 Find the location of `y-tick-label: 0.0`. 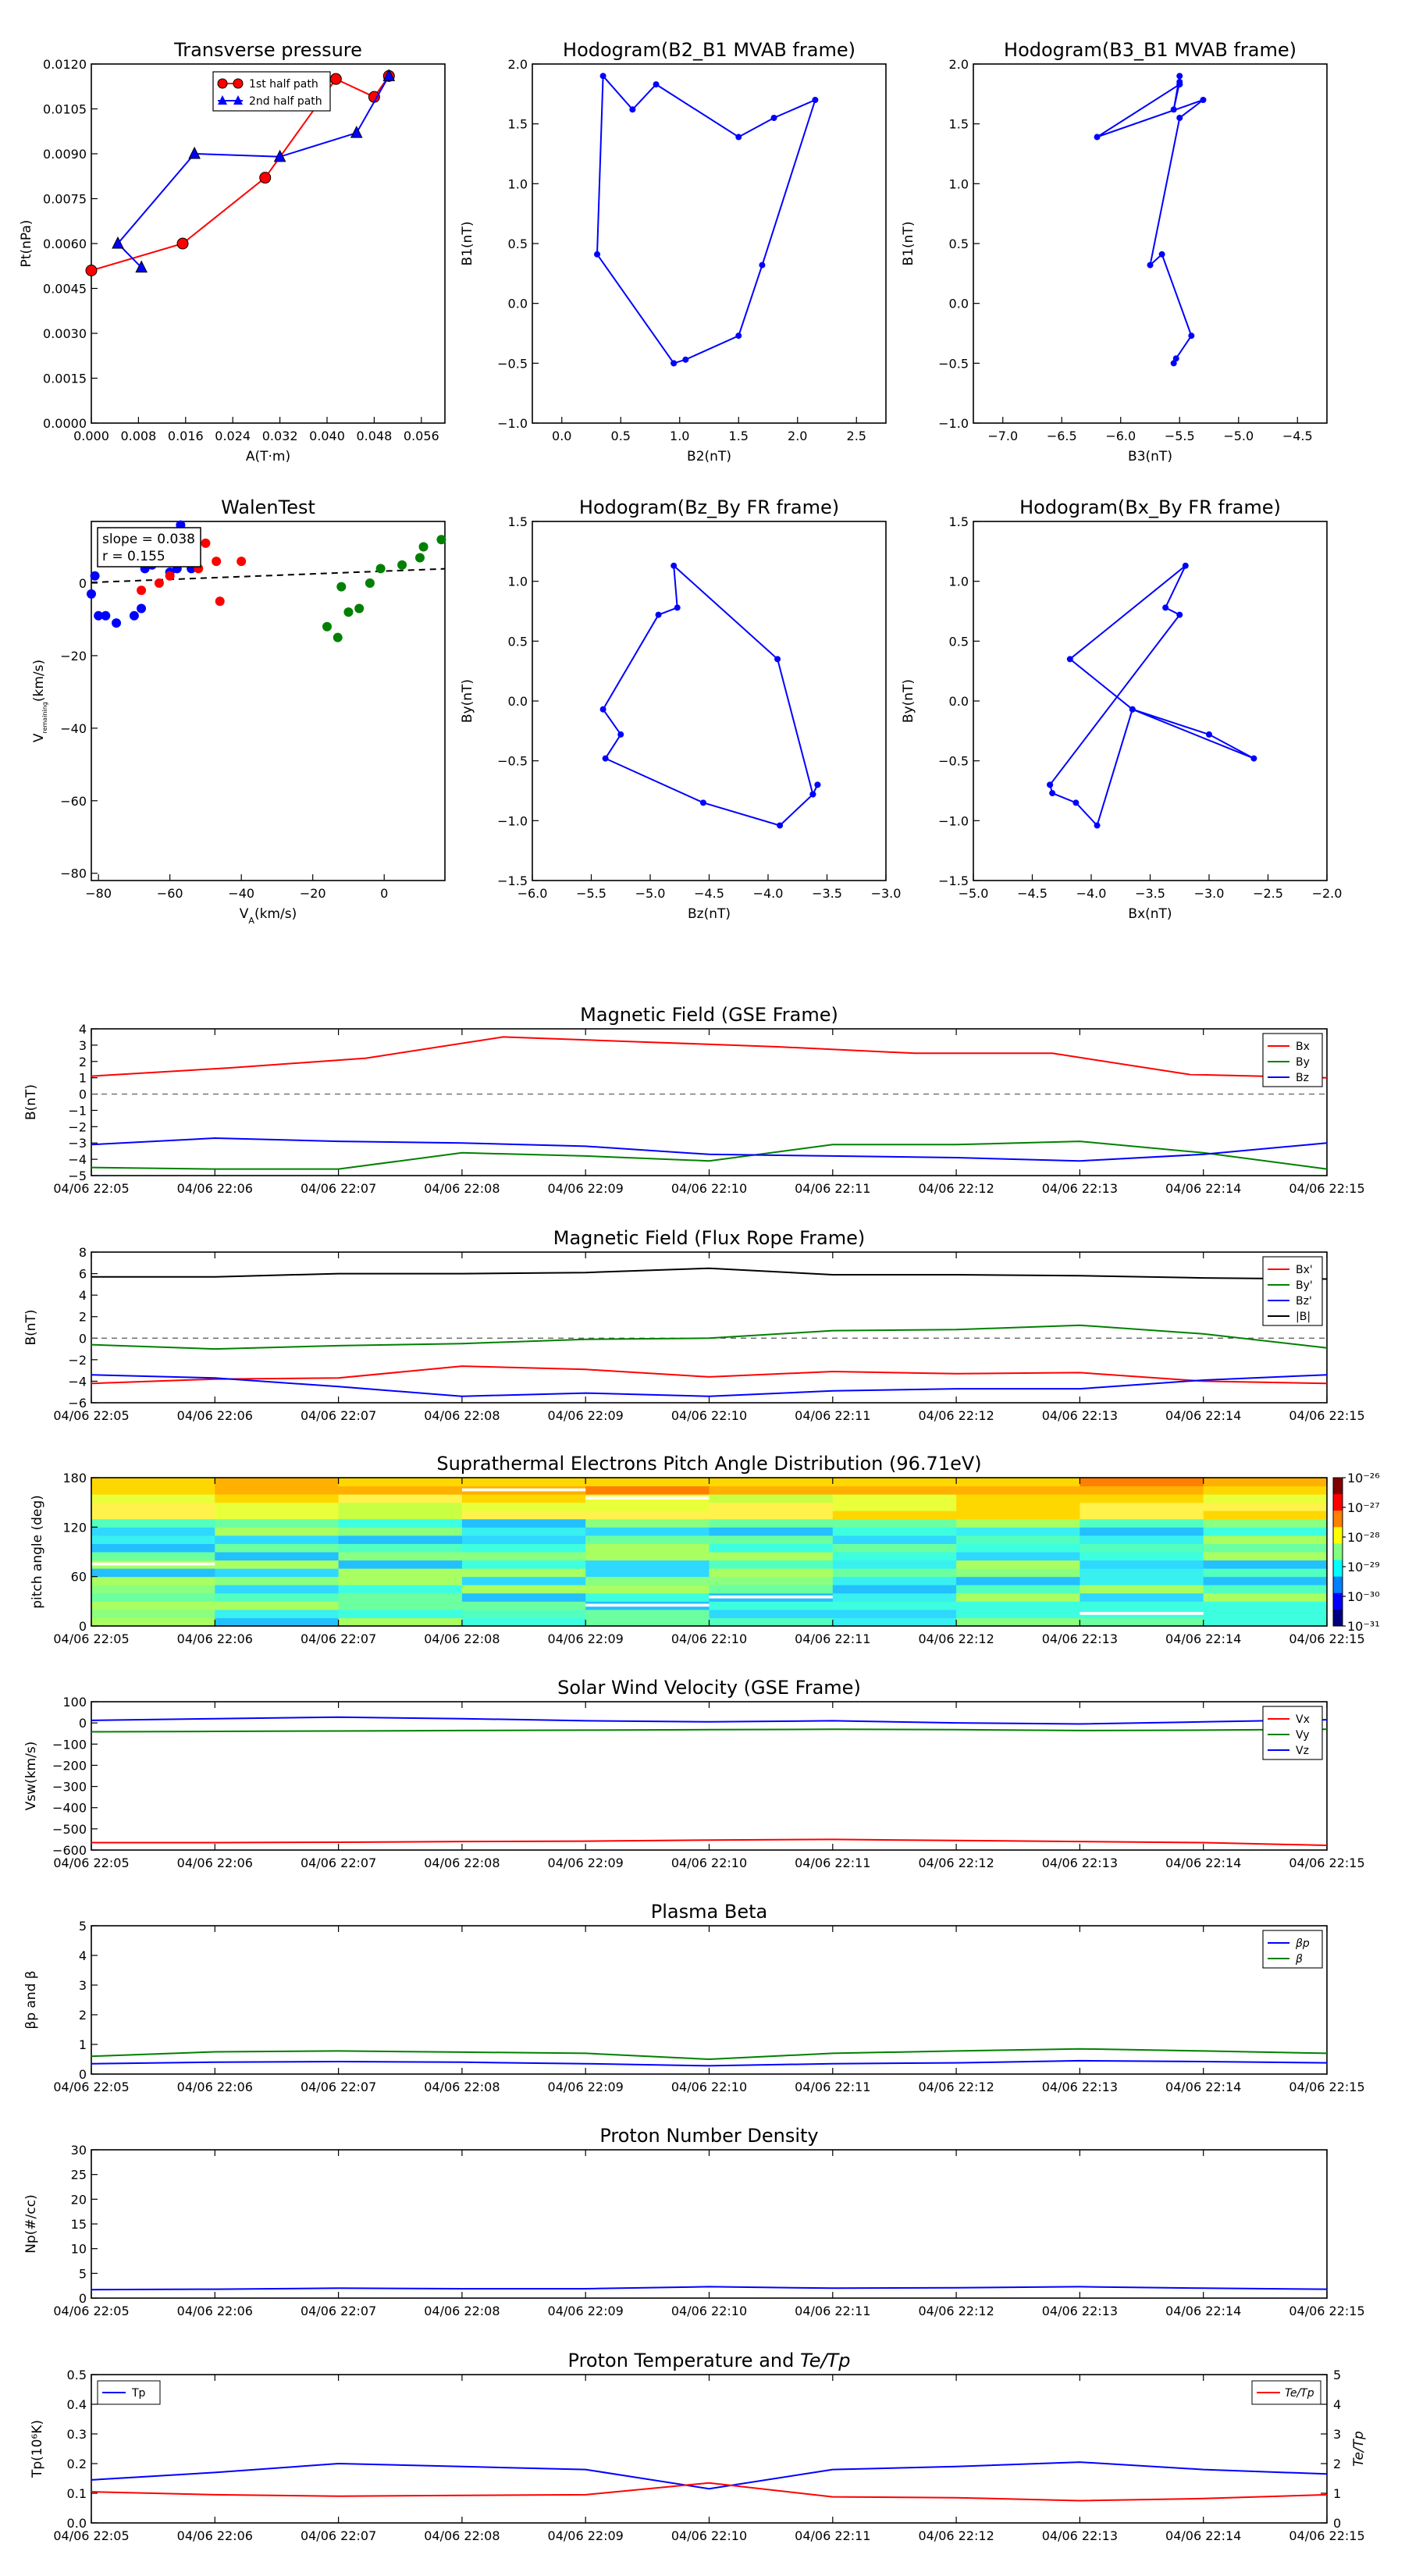

y-tick-label: 0.0 is located at coordinates (959, 304).